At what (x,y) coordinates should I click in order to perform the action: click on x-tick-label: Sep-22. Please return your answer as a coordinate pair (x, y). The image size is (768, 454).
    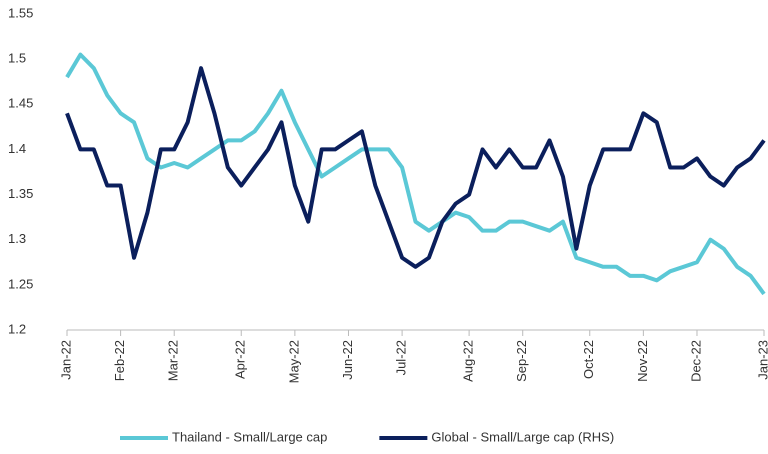
    Looking at the image, I should click on (521, 361).